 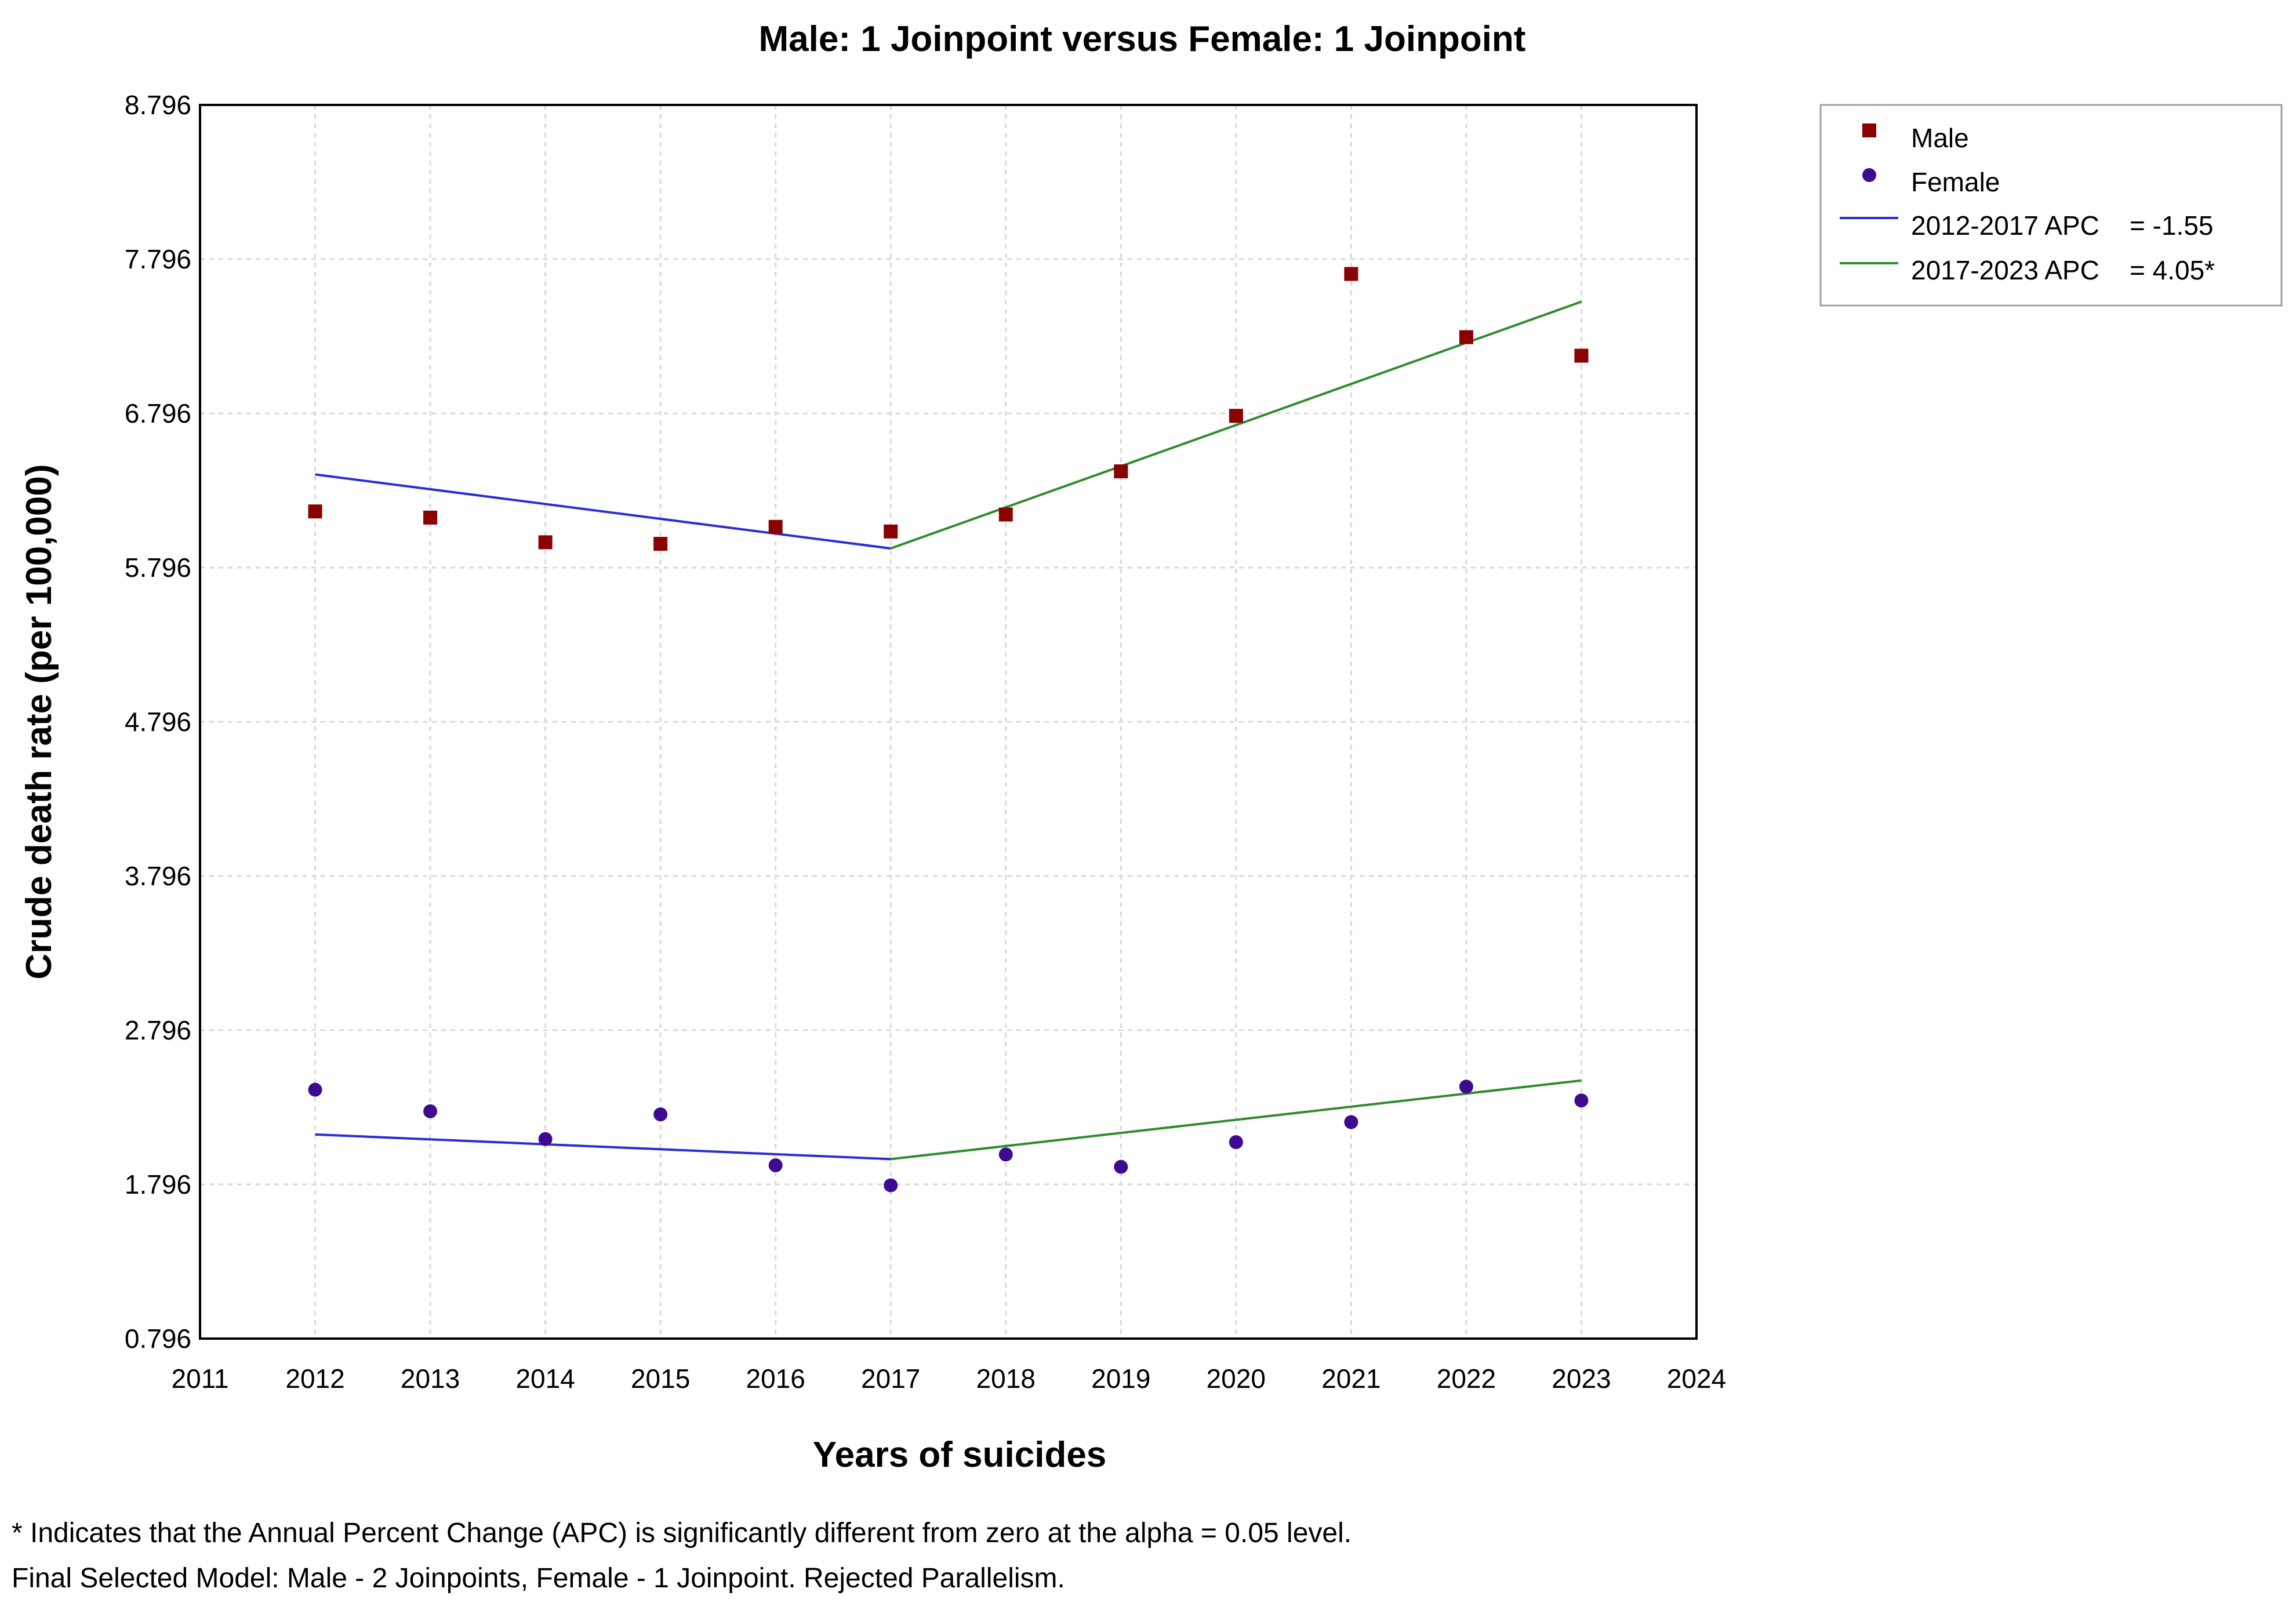 What do you see at coordinates (545, 1379) in the screenshot?
I see `x-tick-label: 2014` at bounding box center [545, 1379].